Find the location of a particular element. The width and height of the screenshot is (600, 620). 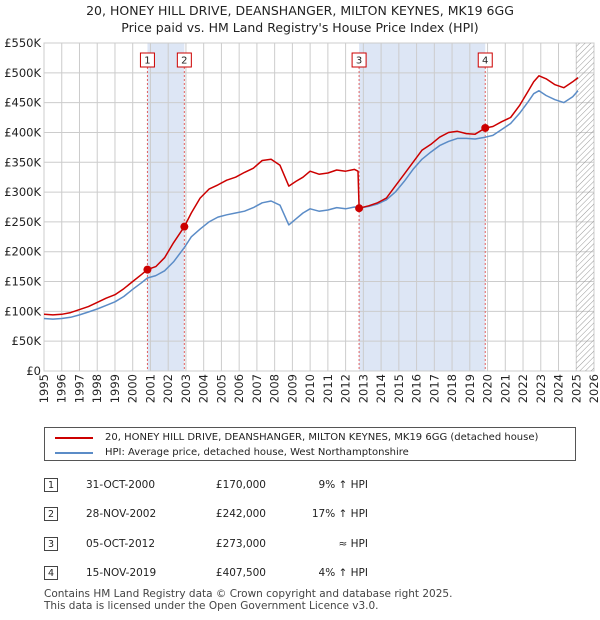

x-tick-label: 1996 is located at coordinates (62, 388).